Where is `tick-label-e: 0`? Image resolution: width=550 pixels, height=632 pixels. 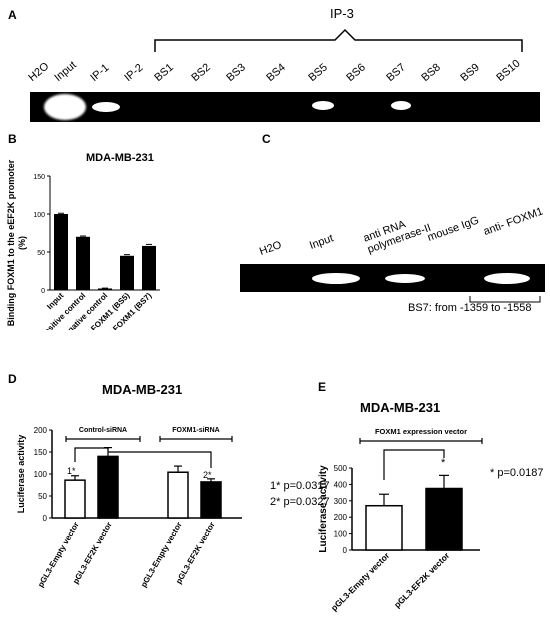
tick-label-e: 0 is located at coordinates (345, 550).